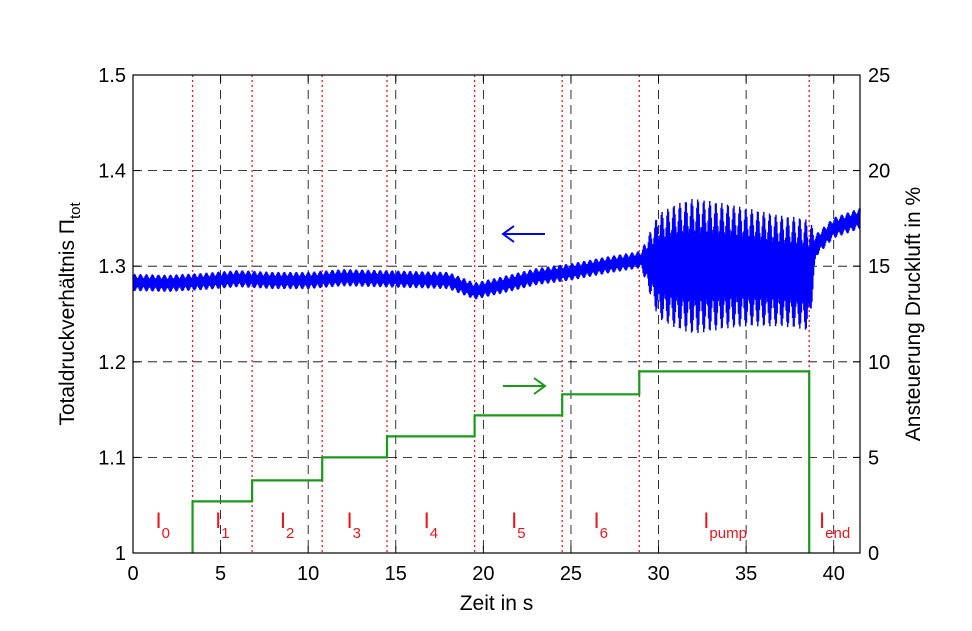  I want to click on x-tick-label: 10, so click(308, 574).